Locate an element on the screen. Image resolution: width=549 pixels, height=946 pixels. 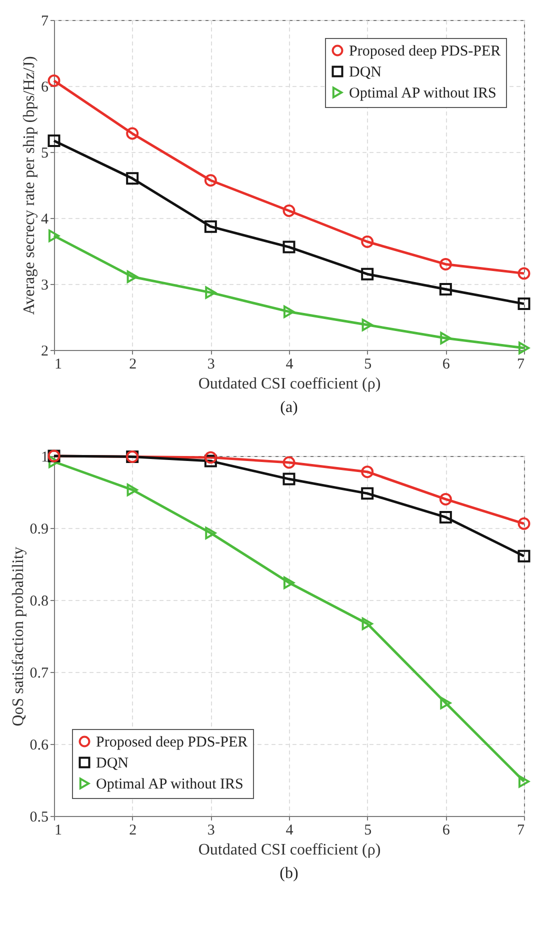
y-tick-label: 6 is located at coordinates (45, 88).